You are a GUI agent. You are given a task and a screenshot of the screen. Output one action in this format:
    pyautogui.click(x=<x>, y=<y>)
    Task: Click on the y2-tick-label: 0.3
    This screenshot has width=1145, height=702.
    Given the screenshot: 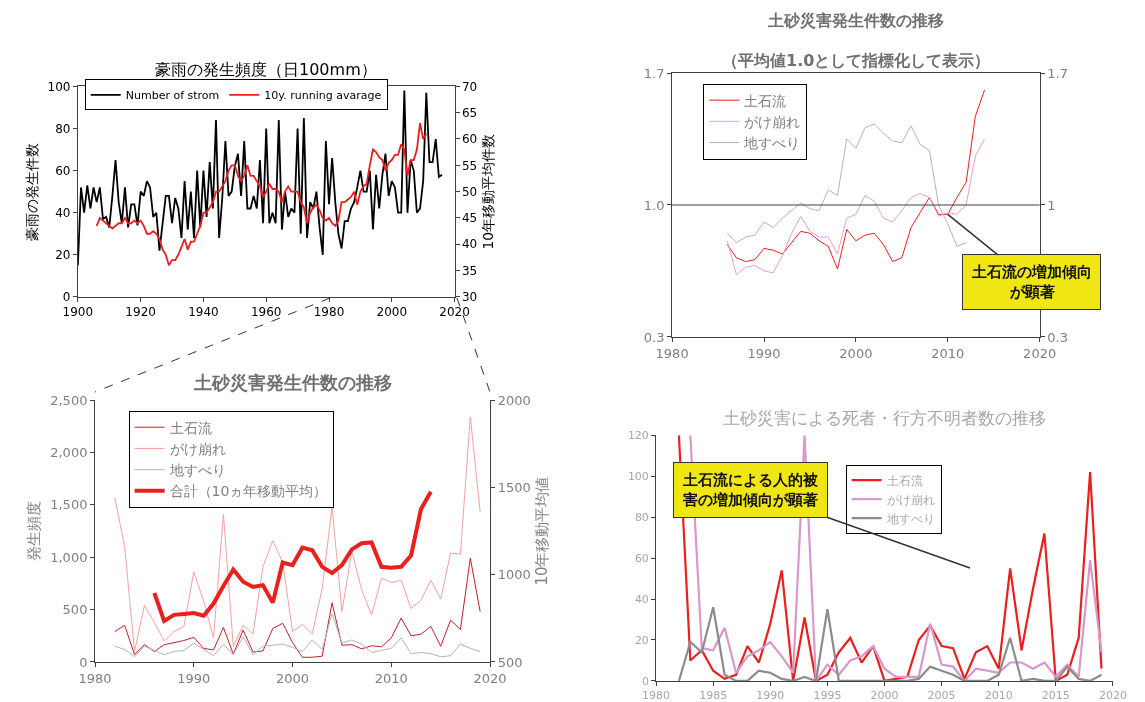 What is the action you would take?
    pyautogui.click(x=1057, y=337)
    